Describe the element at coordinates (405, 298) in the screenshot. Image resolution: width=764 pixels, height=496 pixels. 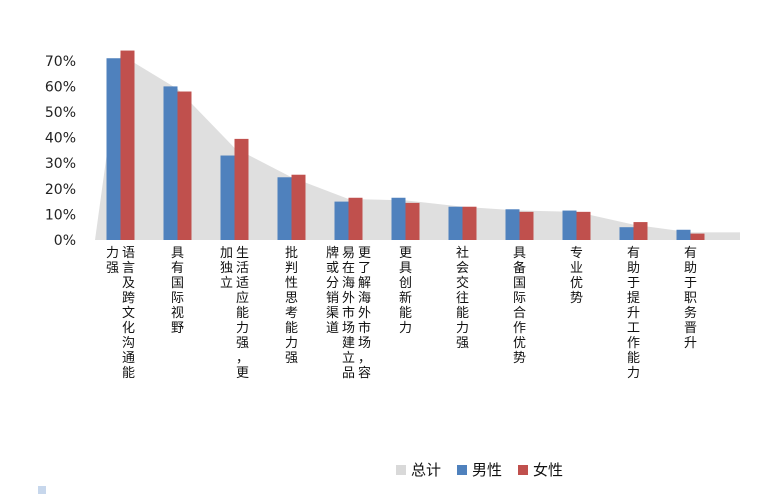
I see `svg-text: 新` at that location.